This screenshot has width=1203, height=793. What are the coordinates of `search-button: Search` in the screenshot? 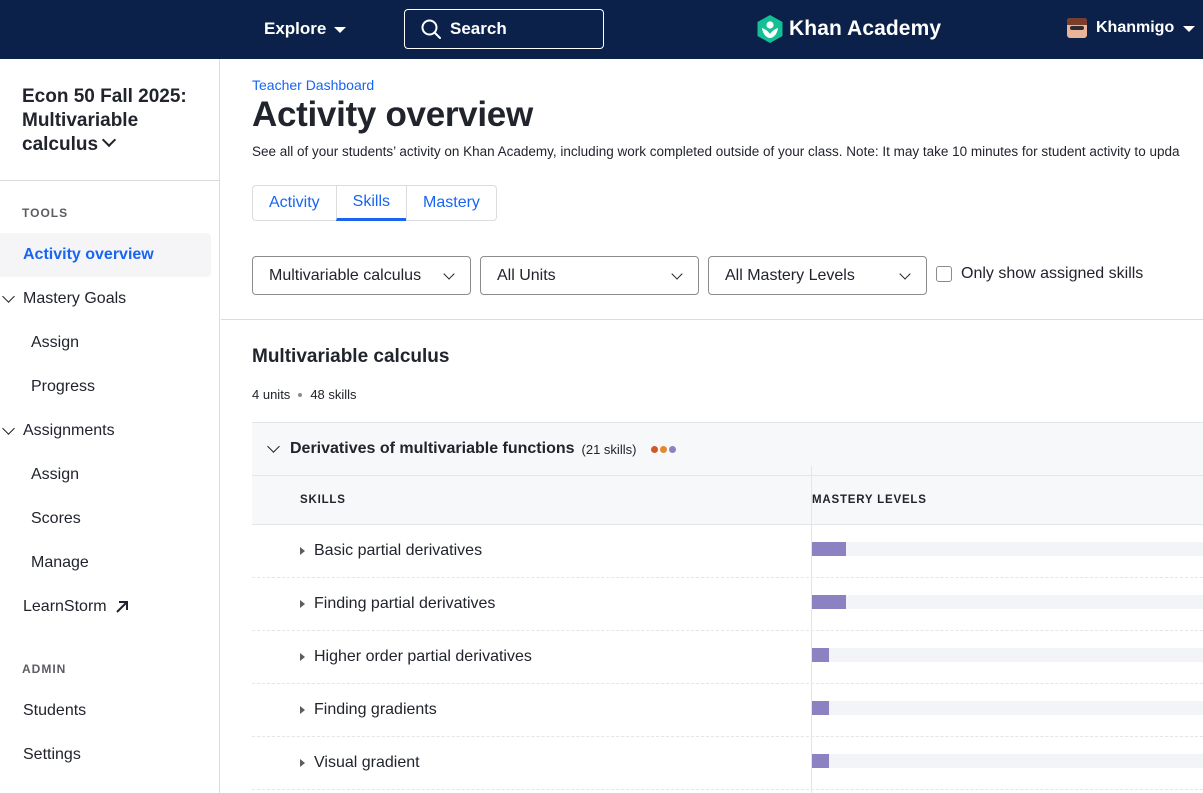 It's located at (504, 29).